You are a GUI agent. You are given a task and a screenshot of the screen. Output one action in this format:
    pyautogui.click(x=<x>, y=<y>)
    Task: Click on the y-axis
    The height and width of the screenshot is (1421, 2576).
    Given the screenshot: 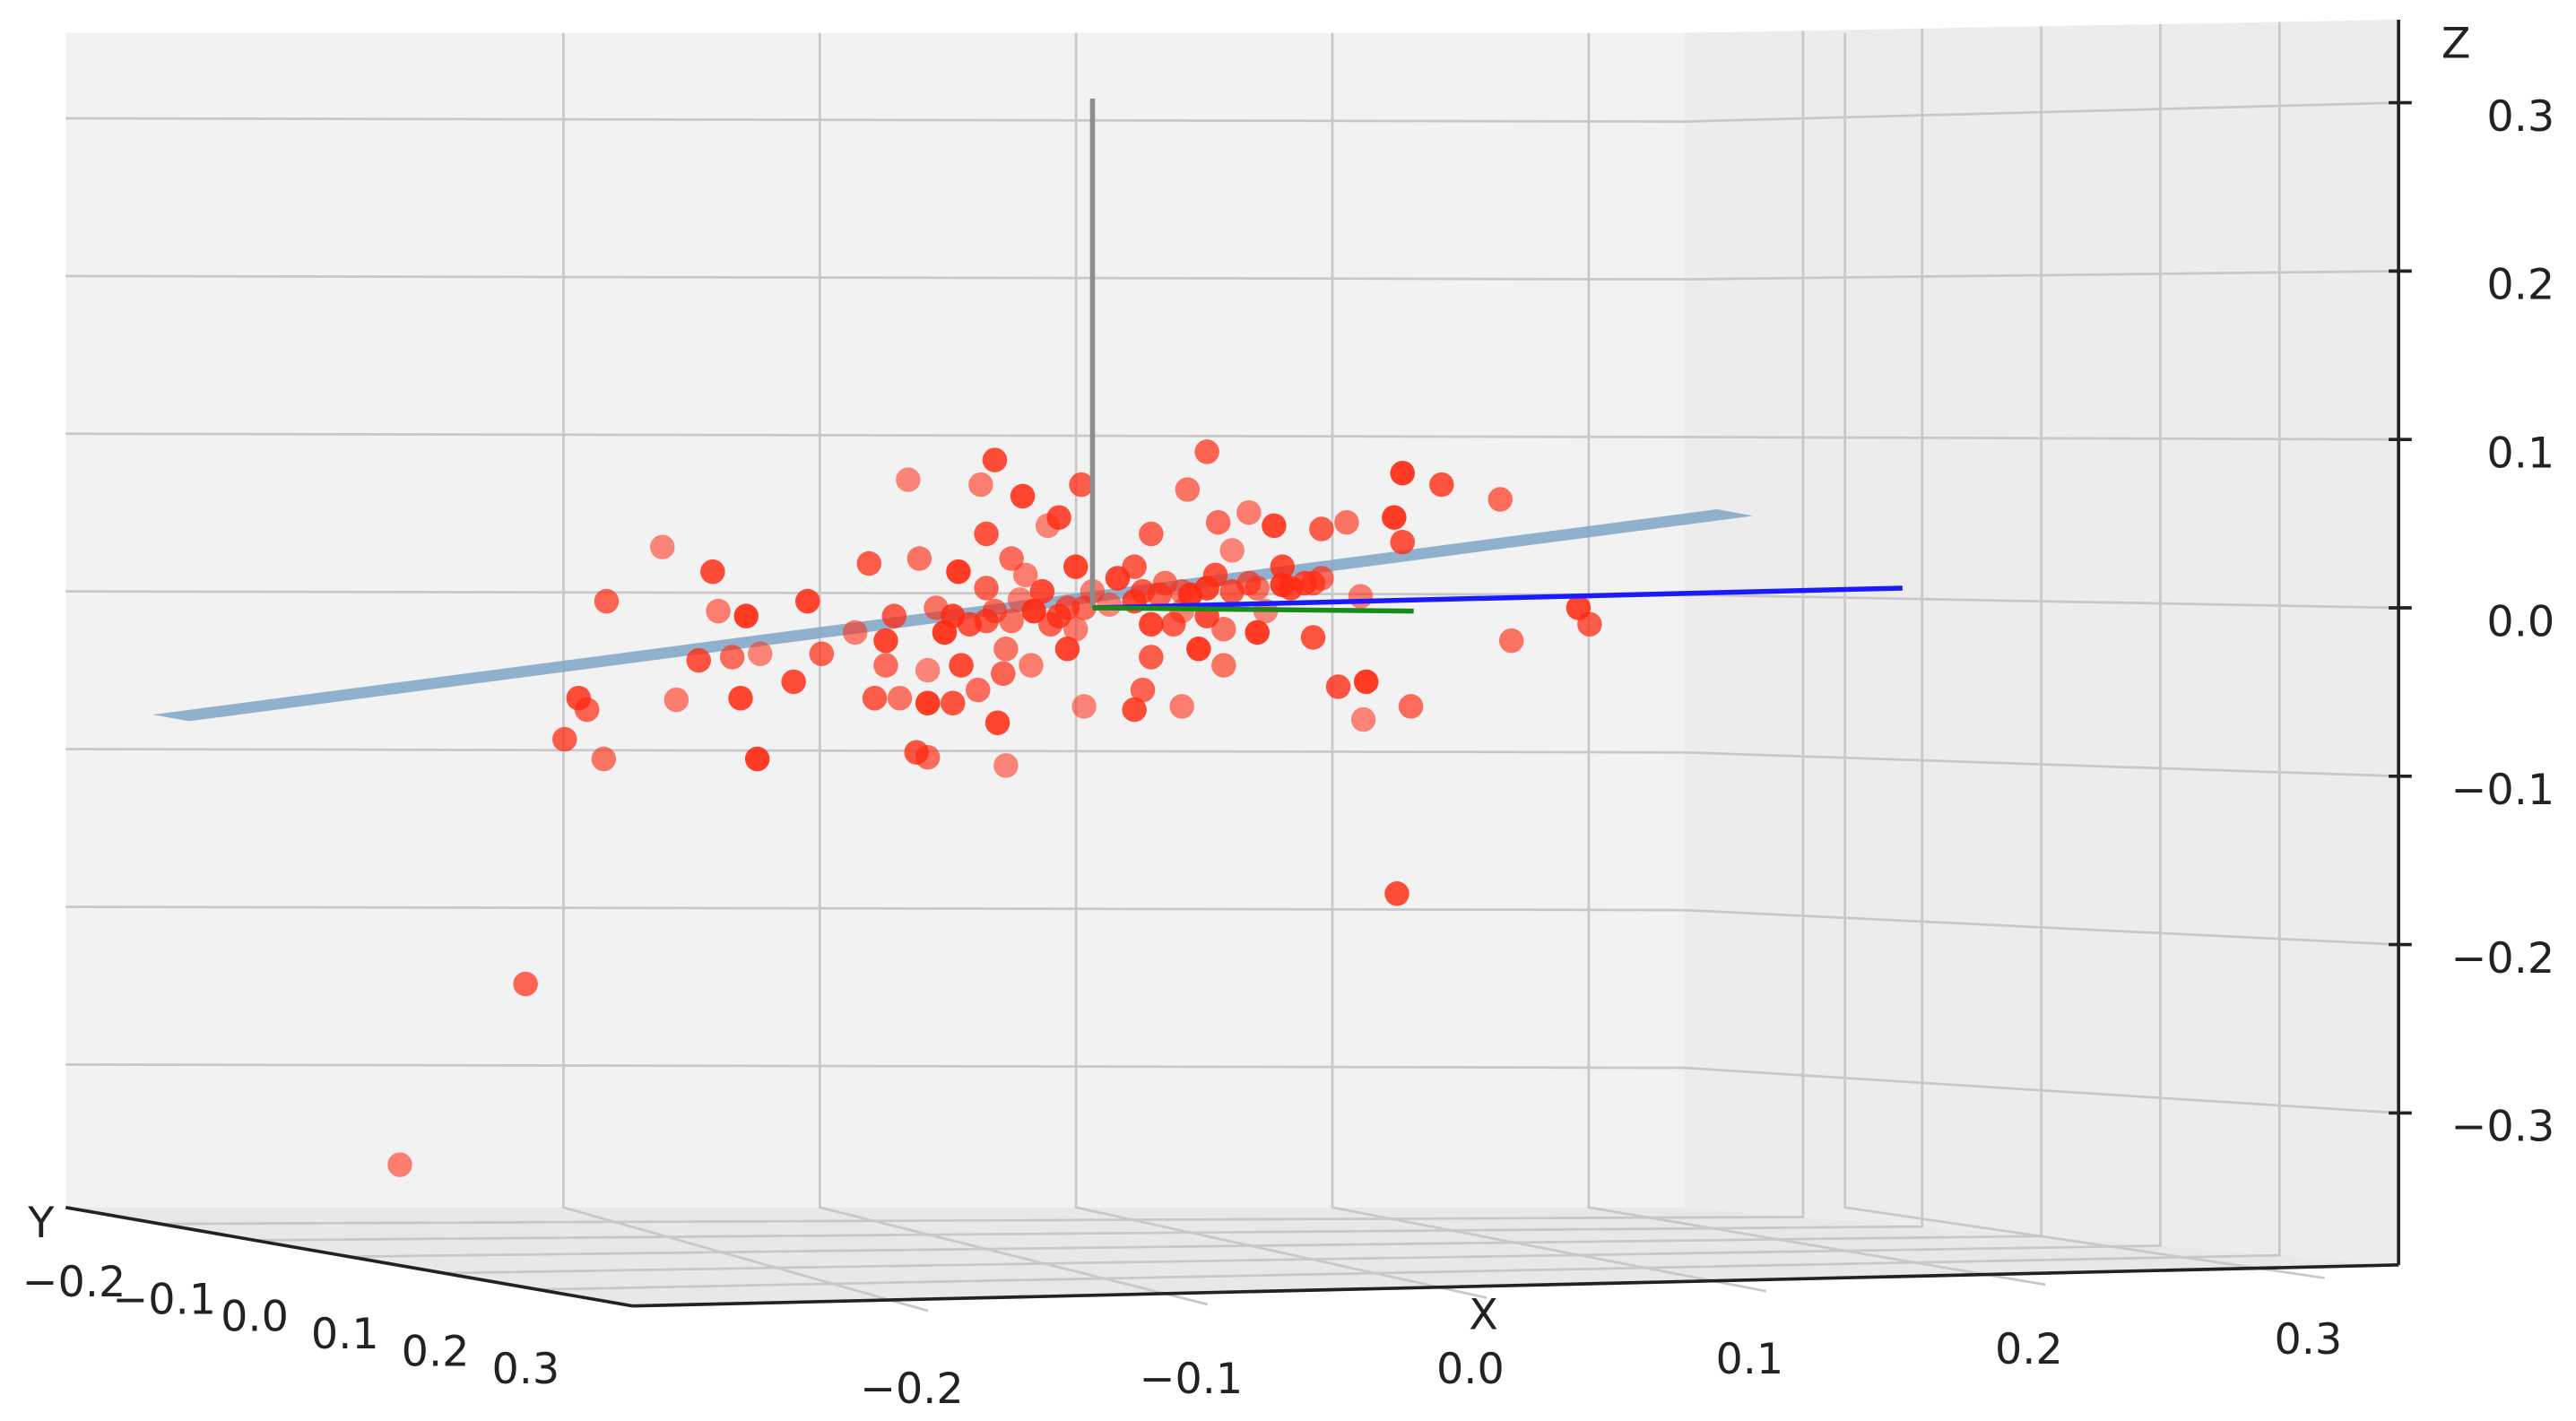 What is the action you would take?
    pyautogui.click(x=349, y=1256)
    